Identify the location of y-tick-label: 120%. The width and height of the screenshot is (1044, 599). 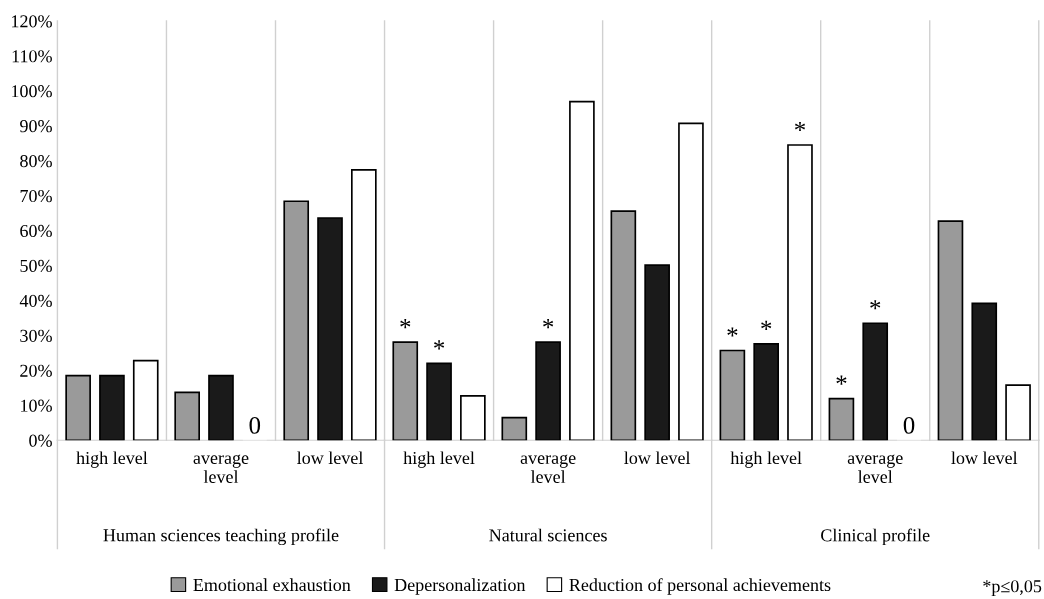
(32, 21).